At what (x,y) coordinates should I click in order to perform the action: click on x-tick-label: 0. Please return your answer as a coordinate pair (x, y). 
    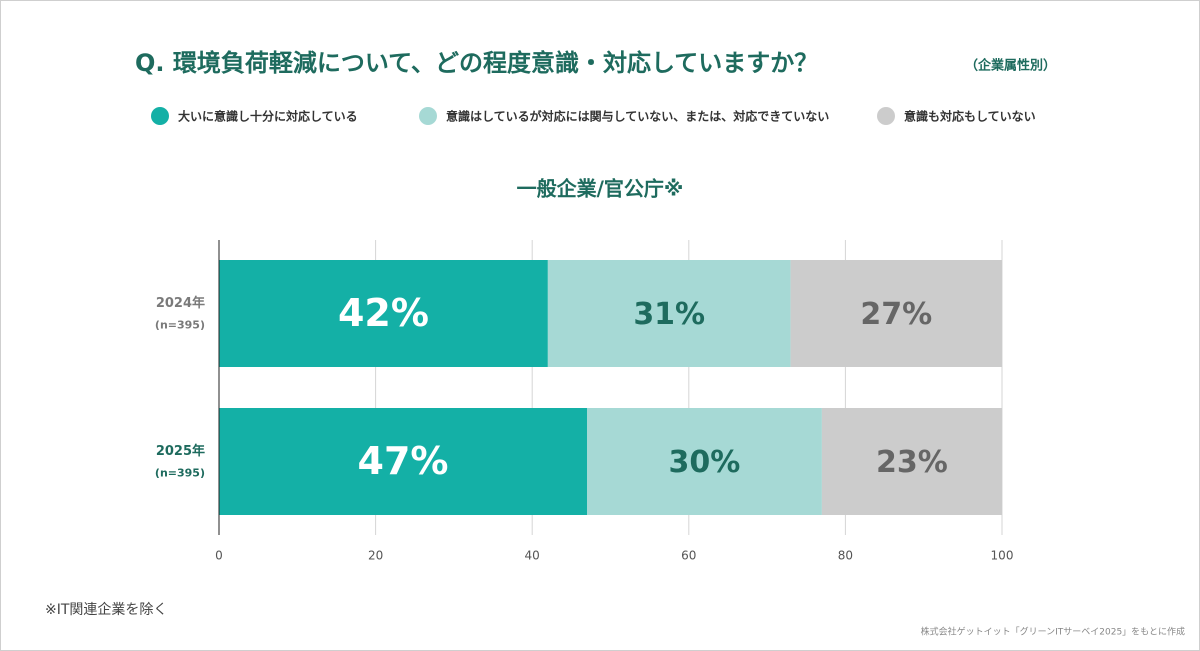
    Looking at the image, I should click on (219, 556).